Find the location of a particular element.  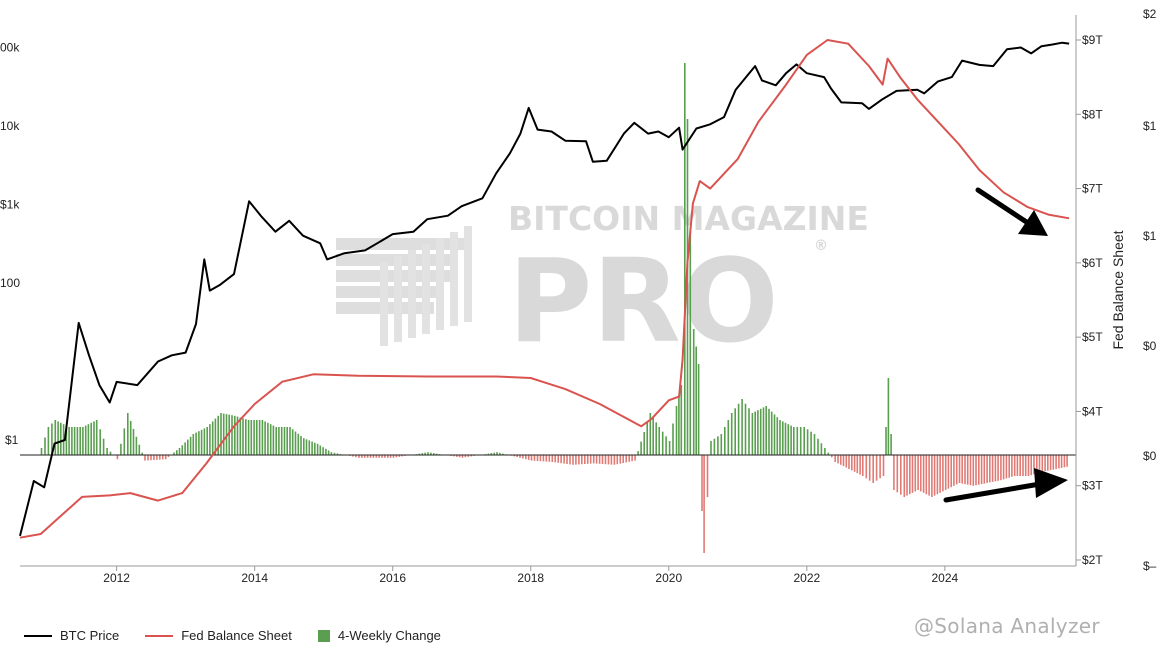

left-tick-label: $1k is located at coordinates (10, 205).